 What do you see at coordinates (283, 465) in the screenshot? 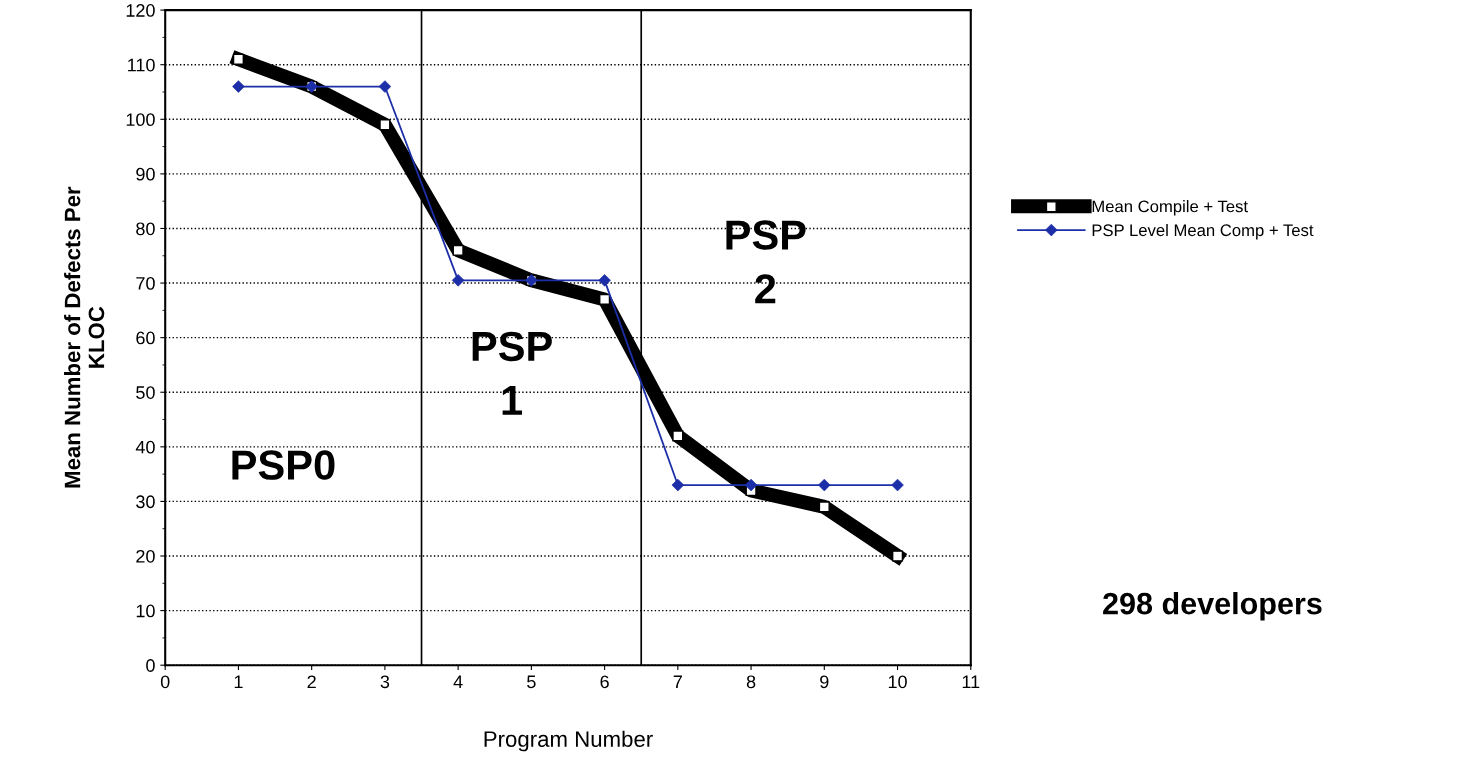
I see `annotation: PSP0` at bounding box center [283, 465].